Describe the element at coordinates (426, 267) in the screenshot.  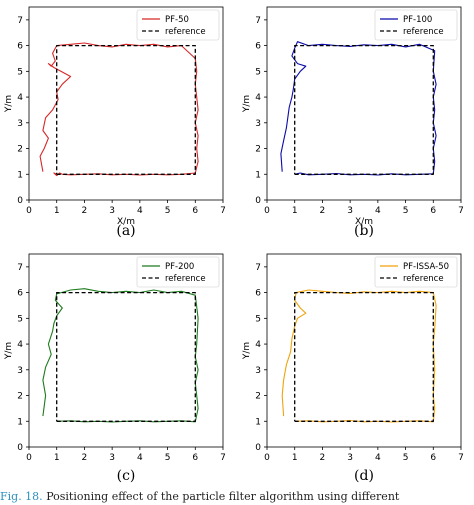
I see `legend-label: PF-ISSA-50` at that location.